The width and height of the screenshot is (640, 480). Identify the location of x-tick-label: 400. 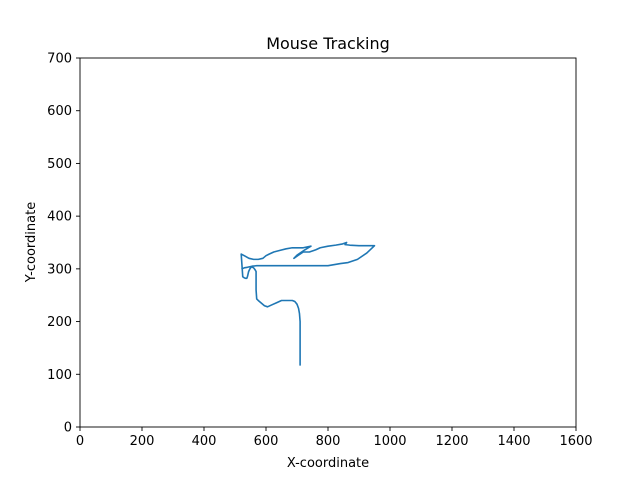
(204, 441).